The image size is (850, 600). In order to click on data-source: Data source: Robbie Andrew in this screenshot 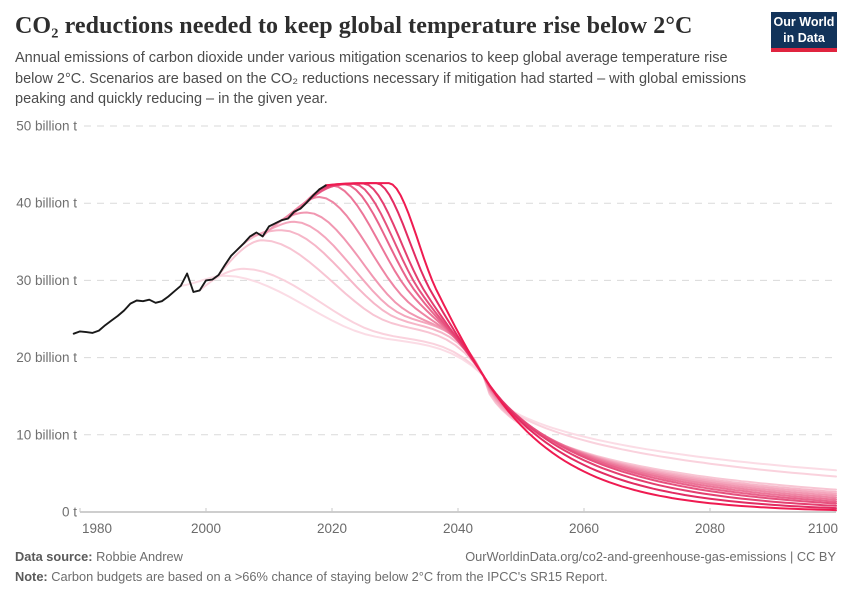, I will do `click(99, 556)`.